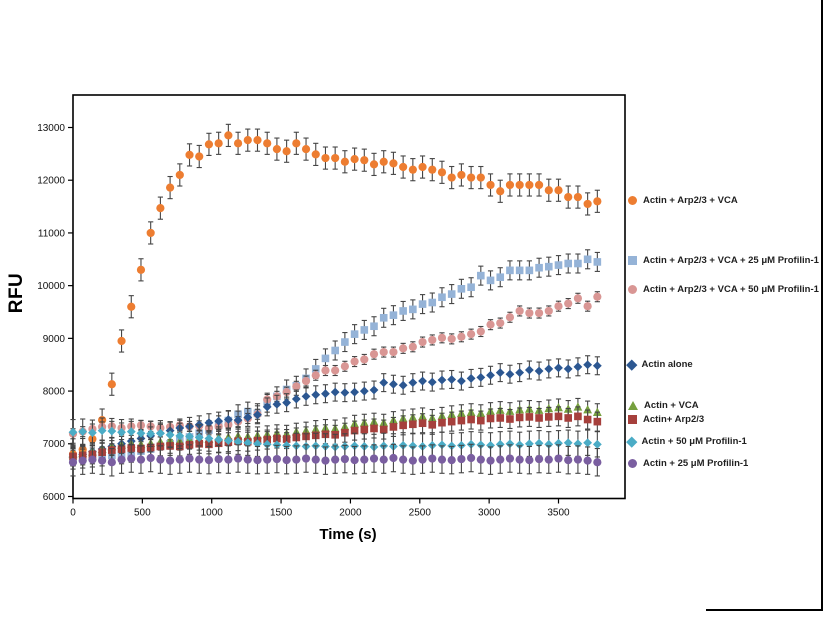 The height and width of the screenshot is (619, 826). Describe the element at coordinates (822, 305) in the screenshot. I see `page-border-right` at that location.